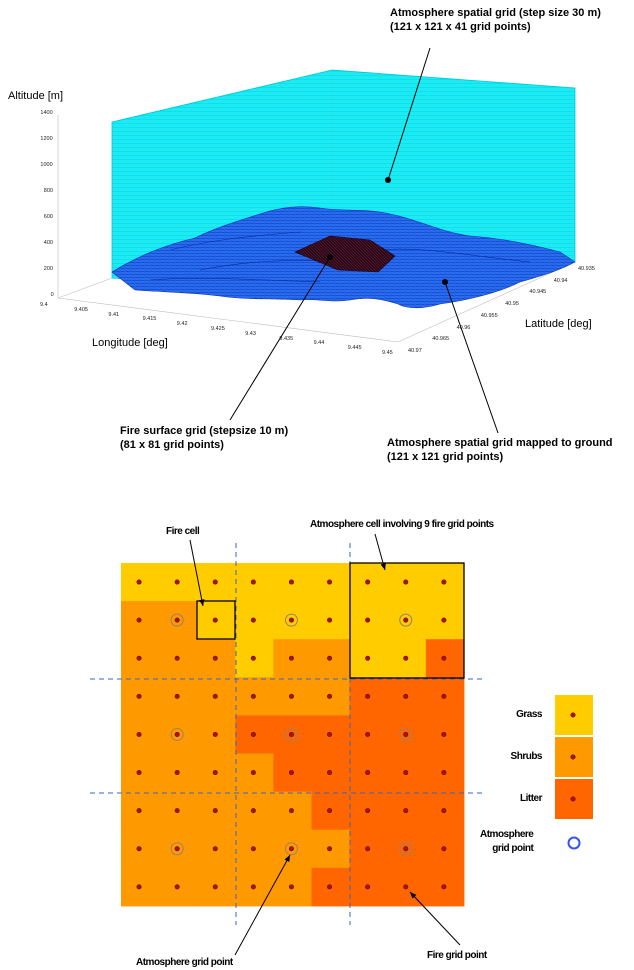 The height and width of the screenshot is (970, 634). Describe the element at coordinates (529, 714) in the screenshot. I see `legend-label: Grass` at that location.